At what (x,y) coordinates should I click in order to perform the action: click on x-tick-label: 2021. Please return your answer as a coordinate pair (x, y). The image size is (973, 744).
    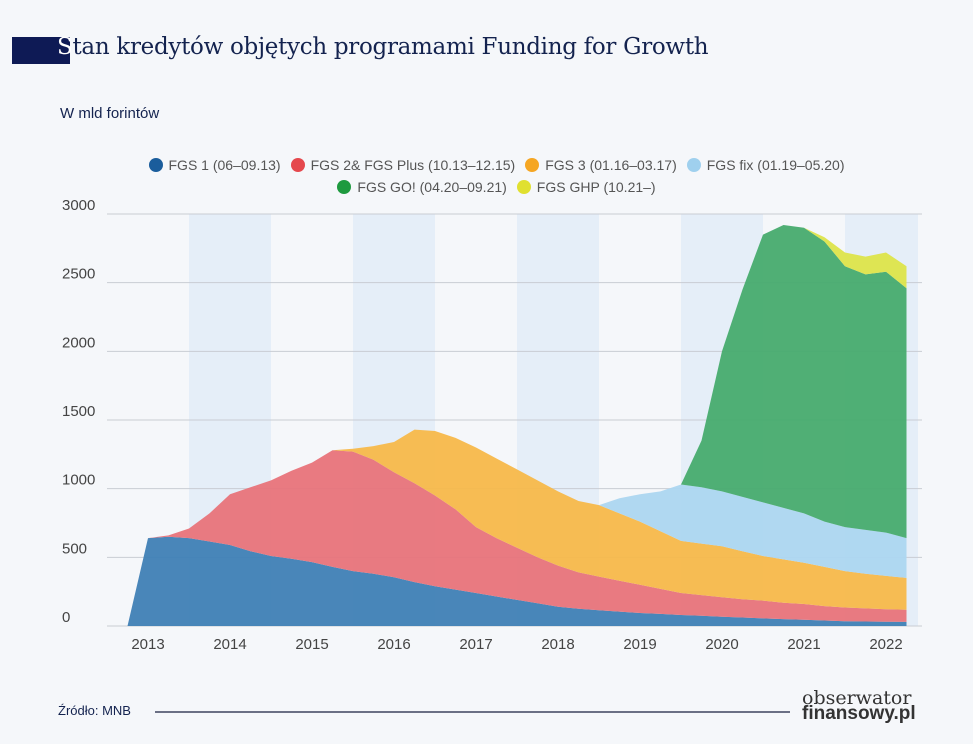
    Looking at the image, I should click on (803, 644).